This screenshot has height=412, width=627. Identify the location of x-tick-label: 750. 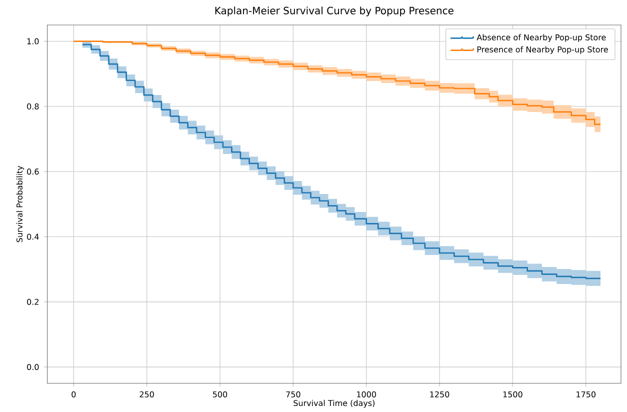
(293, 394).